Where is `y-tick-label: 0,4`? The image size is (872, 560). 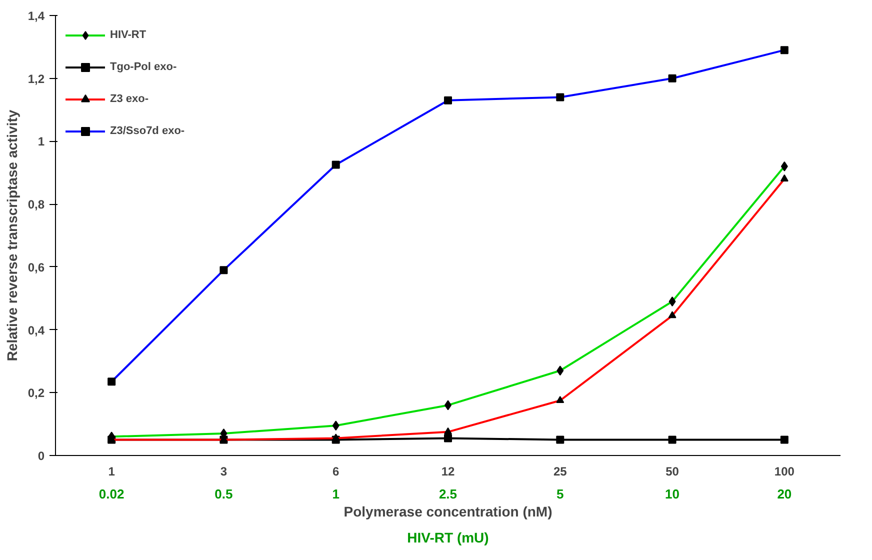 y-tick-label: 0,4 is located at coordinates (36, 330).